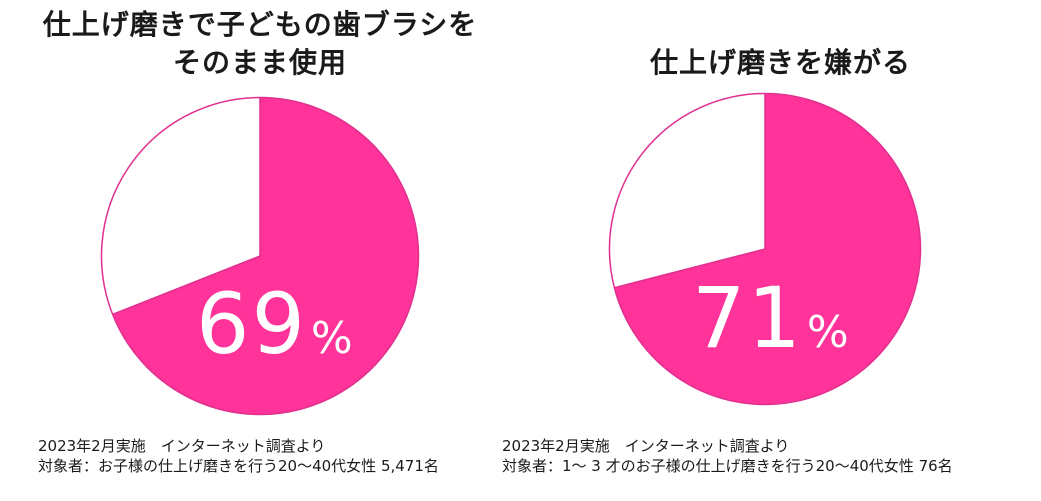 Image resolution: width=1041 pixels, height=501 pixels. What do you see at coordinates (727, 466) in the screenshot?
I see `survey-target-note: 対象者：1～ 3 才のお子様の仕上げ磨きを行う20～40代女性 76名` at bounding box center [727, 466].